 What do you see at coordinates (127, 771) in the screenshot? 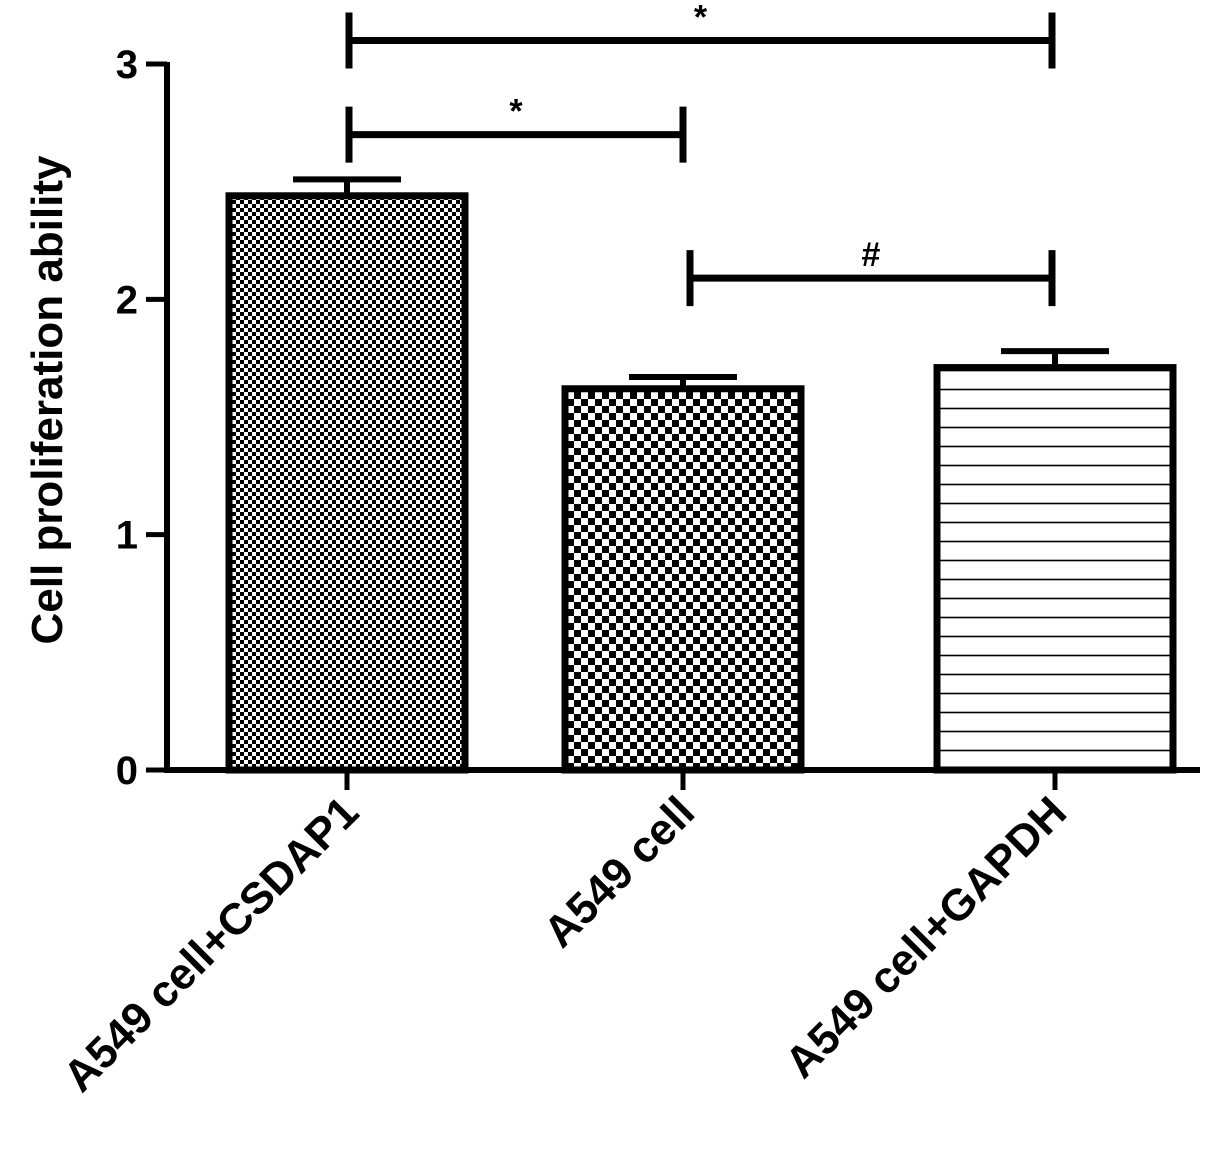
I see `y-tick-label: 0` at bounding box center [127, 771].